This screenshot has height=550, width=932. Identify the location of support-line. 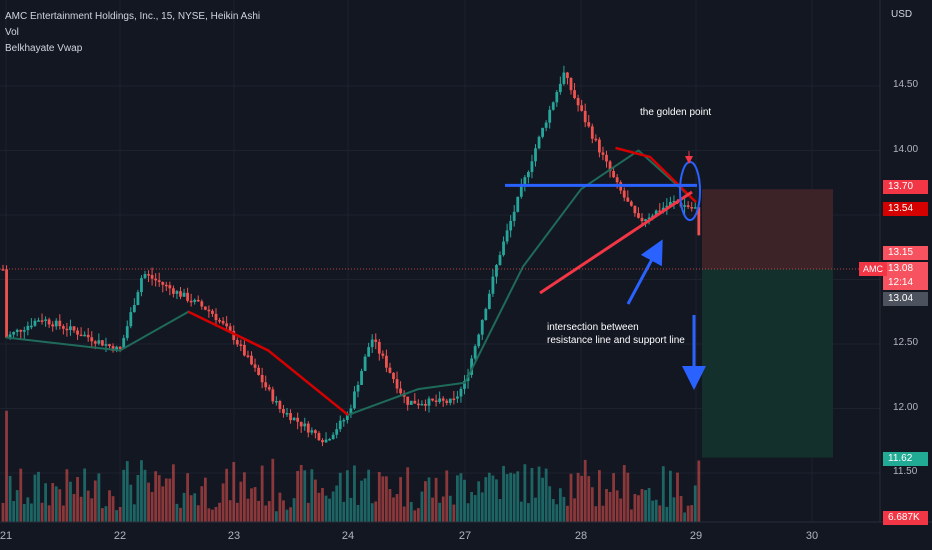
(616, 242).